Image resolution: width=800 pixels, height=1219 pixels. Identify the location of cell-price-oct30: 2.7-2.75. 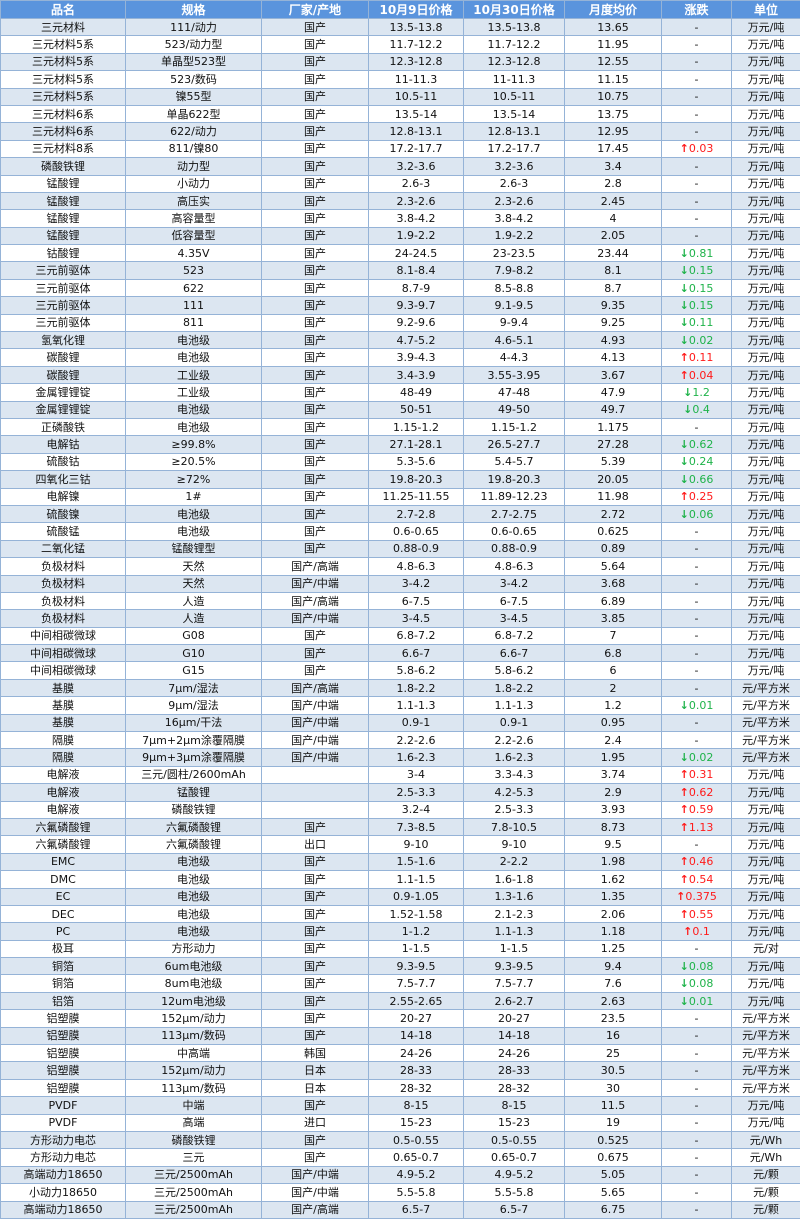
(514, 513).